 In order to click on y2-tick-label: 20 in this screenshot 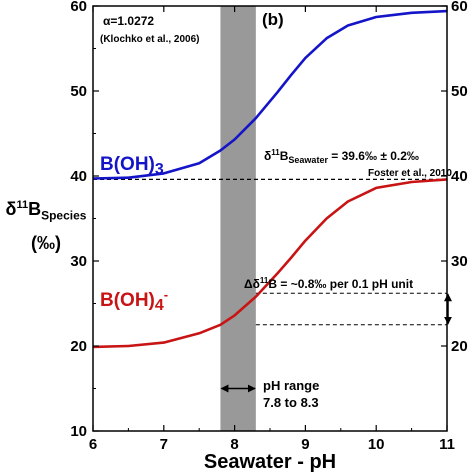, I will do `click(459, 346)`.